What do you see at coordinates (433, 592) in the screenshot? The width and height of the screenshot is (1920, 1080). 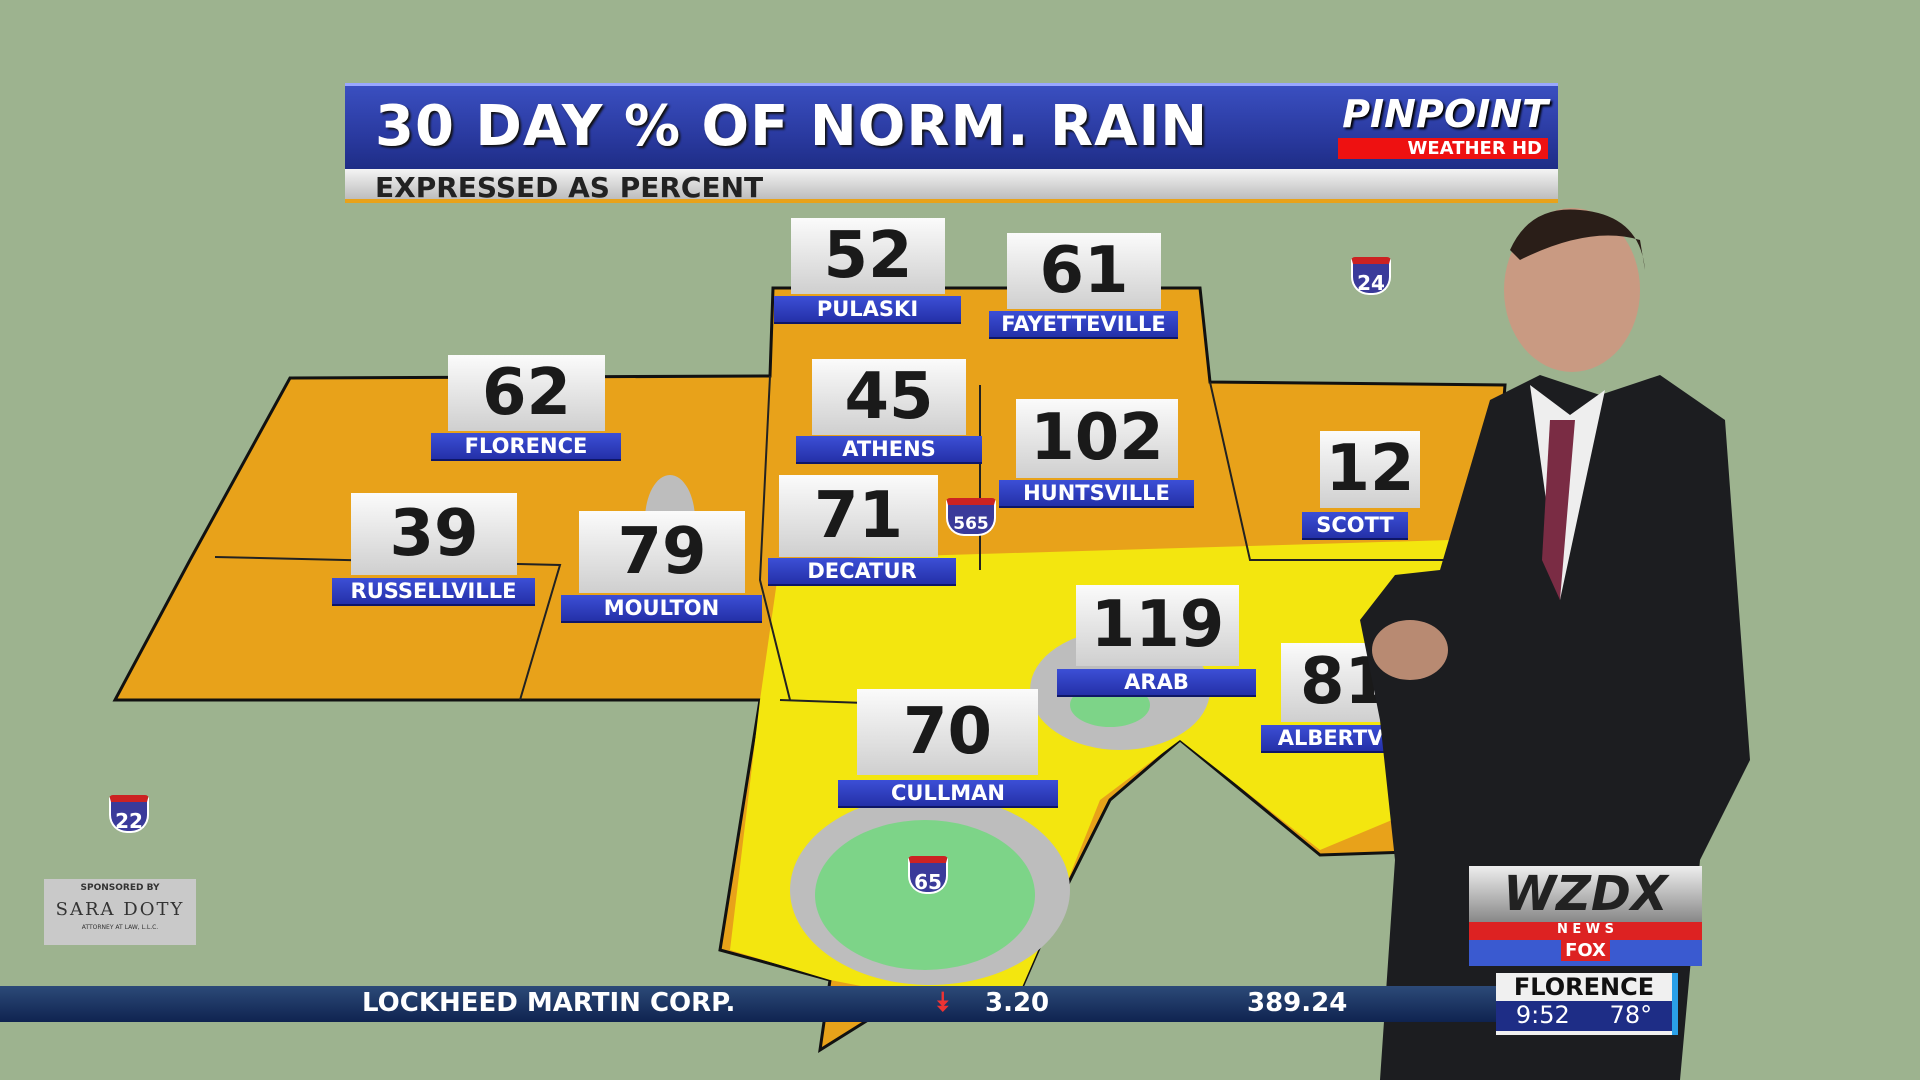 I see `city-name: RUSSELLVILLE` at bounding box center [433, 592].